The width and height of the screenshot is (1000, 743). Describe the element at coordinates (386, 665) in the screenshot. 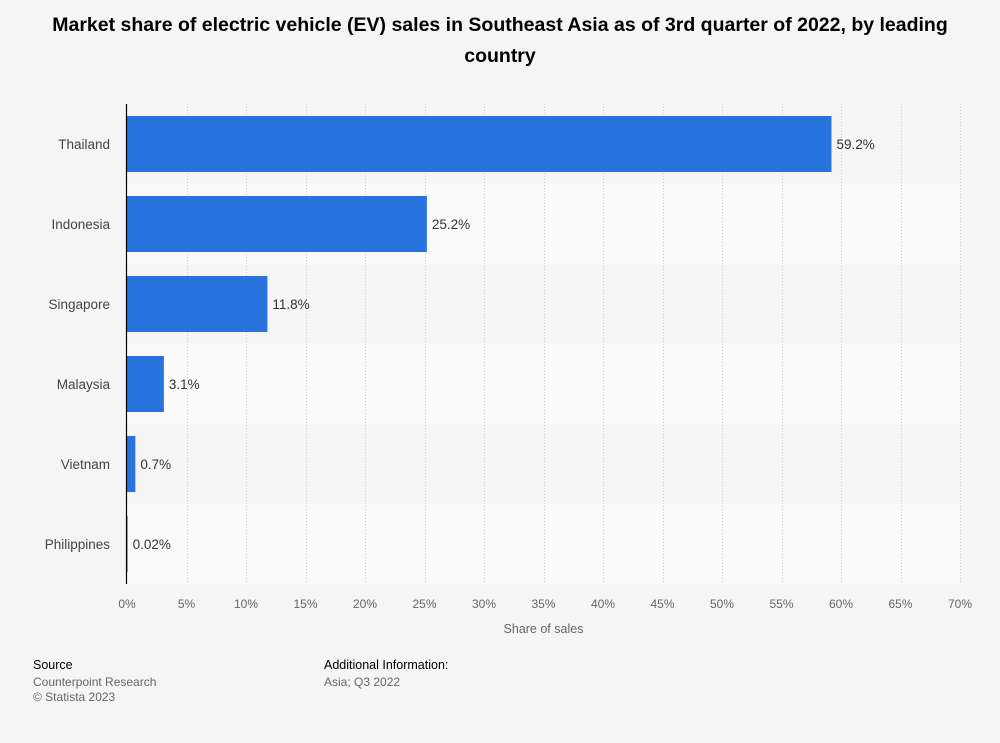

I see `additional-info-label: Additional Information:` at that location.